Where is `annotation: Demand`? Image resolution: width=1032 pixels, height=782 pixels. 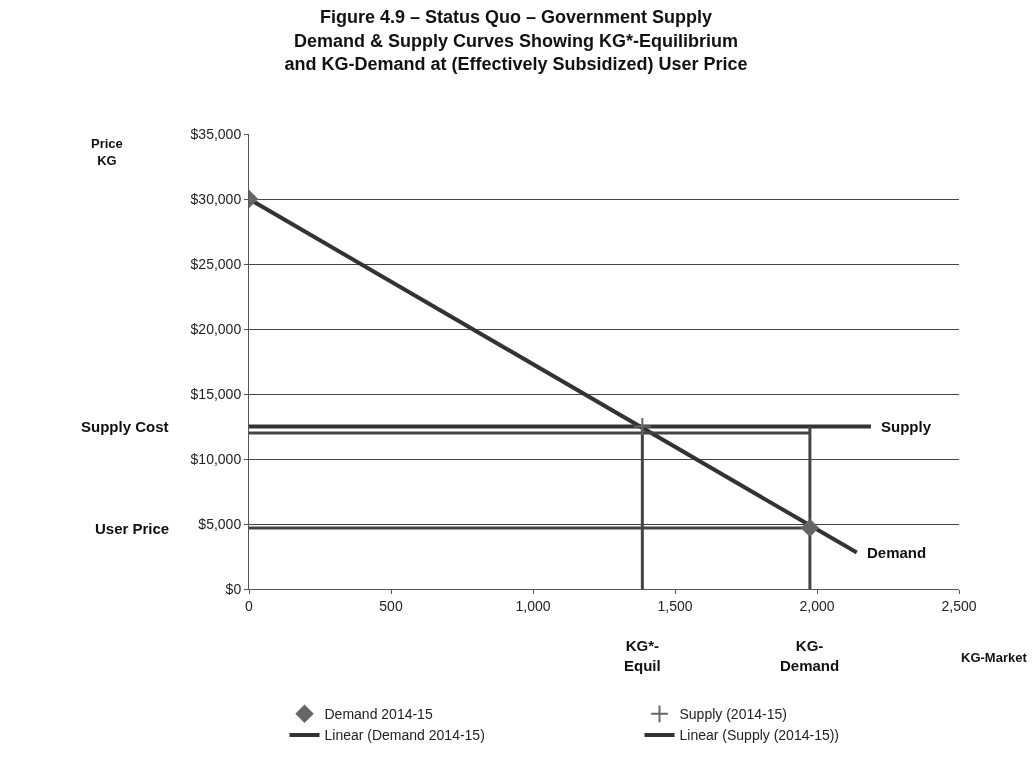
annotation: Demand is located at coordinates (897, 552).